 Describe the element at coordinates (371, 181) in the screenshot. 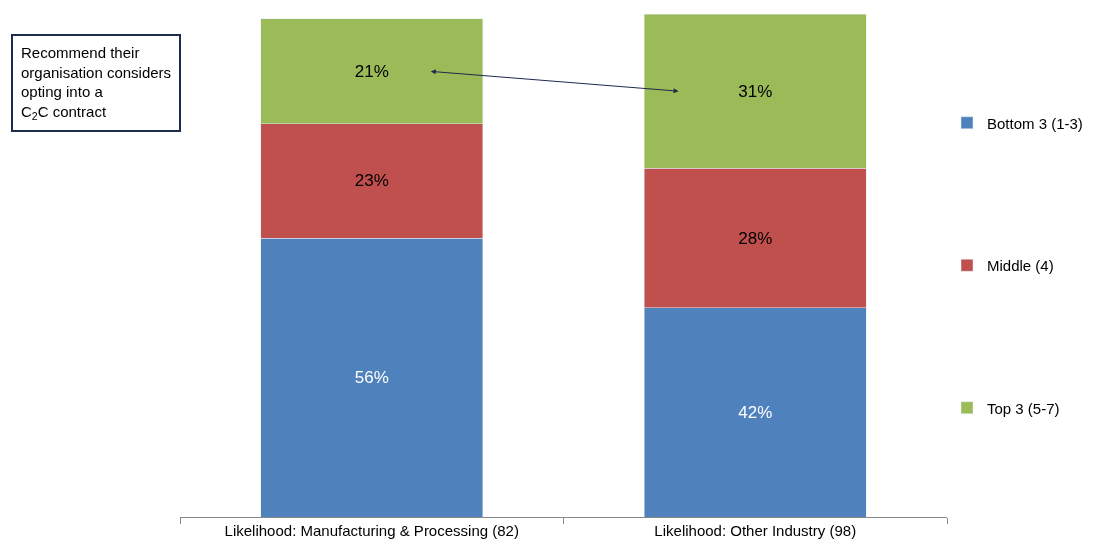

I see `data-label: 23%` at that location.